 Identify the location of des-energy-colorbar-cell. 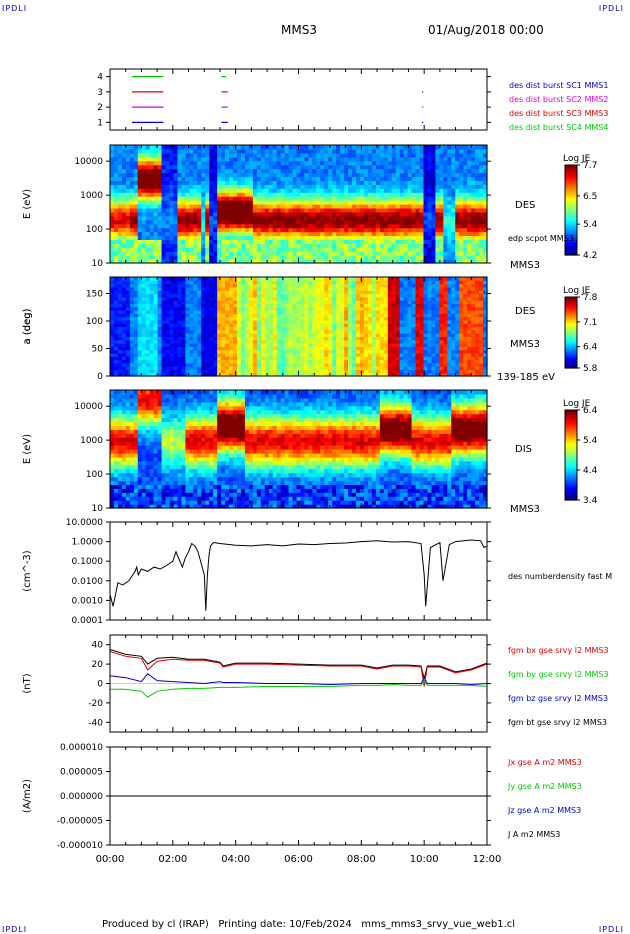
(571, 243).